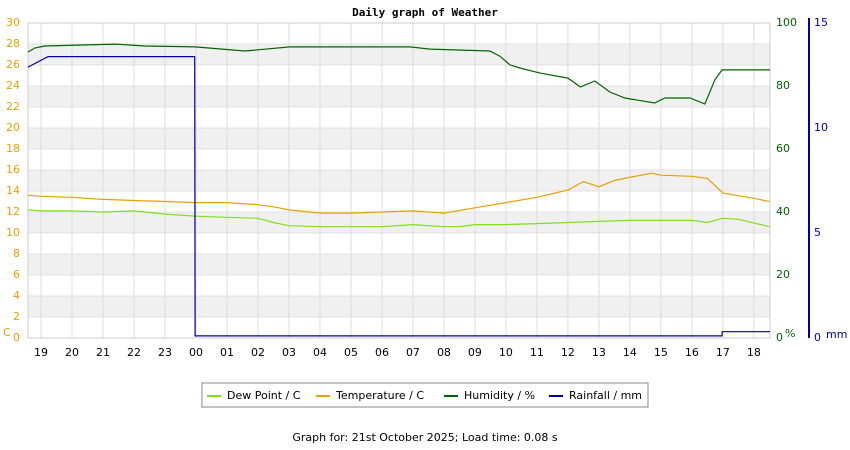  I want to click on y3-tick-label: 15, so click(821, 22).